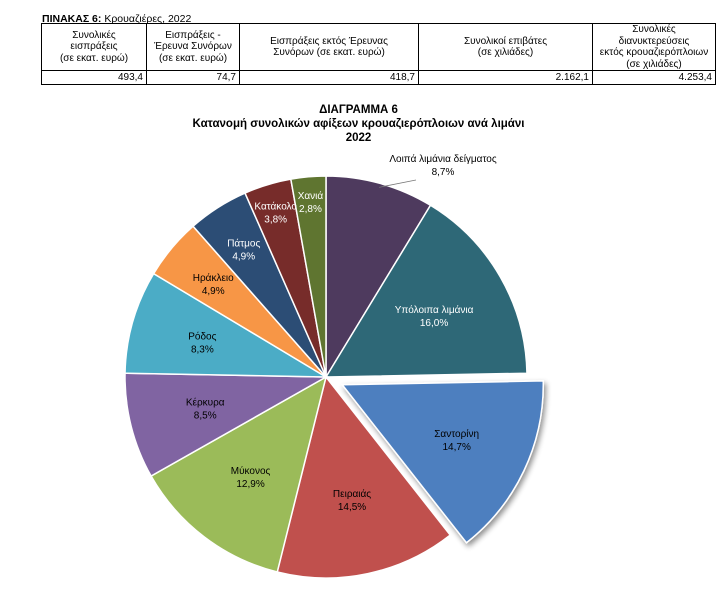 This screenshot has height=596, width=717. What do you see at coordinates (329, 77) in the screenshot?
I see `value-non-survey-receipts: 418,7` at bounding box center [329, 77].